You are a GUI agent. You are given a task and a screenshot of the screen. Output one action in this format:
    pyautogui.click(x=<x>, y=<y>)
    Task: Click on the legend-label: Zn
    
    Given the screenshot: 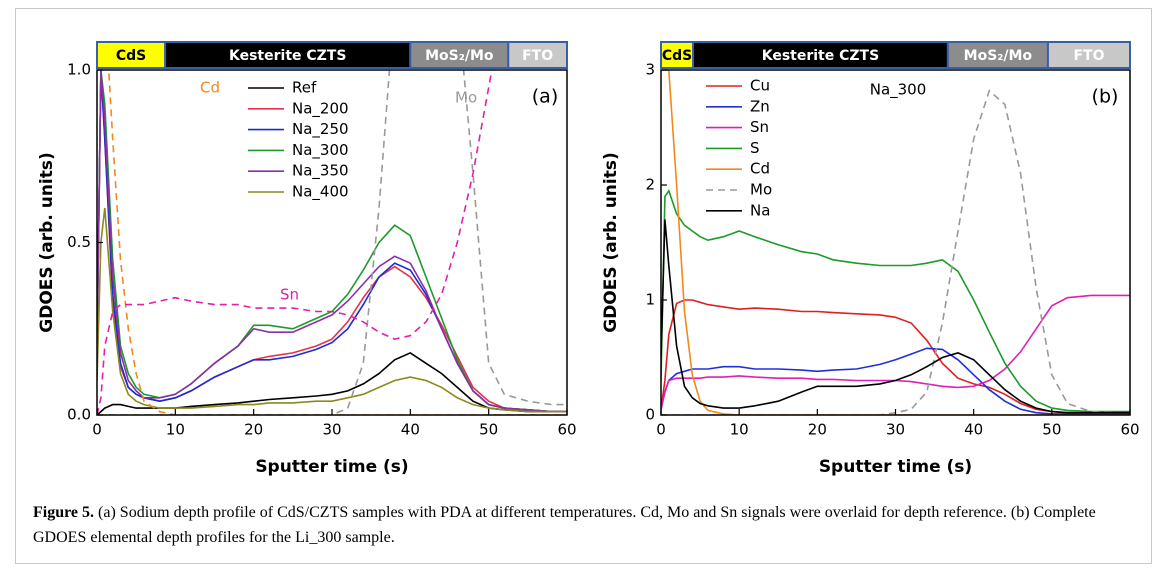 What is the action you would take?
    pyautogui.click(x=760, y=106)
    